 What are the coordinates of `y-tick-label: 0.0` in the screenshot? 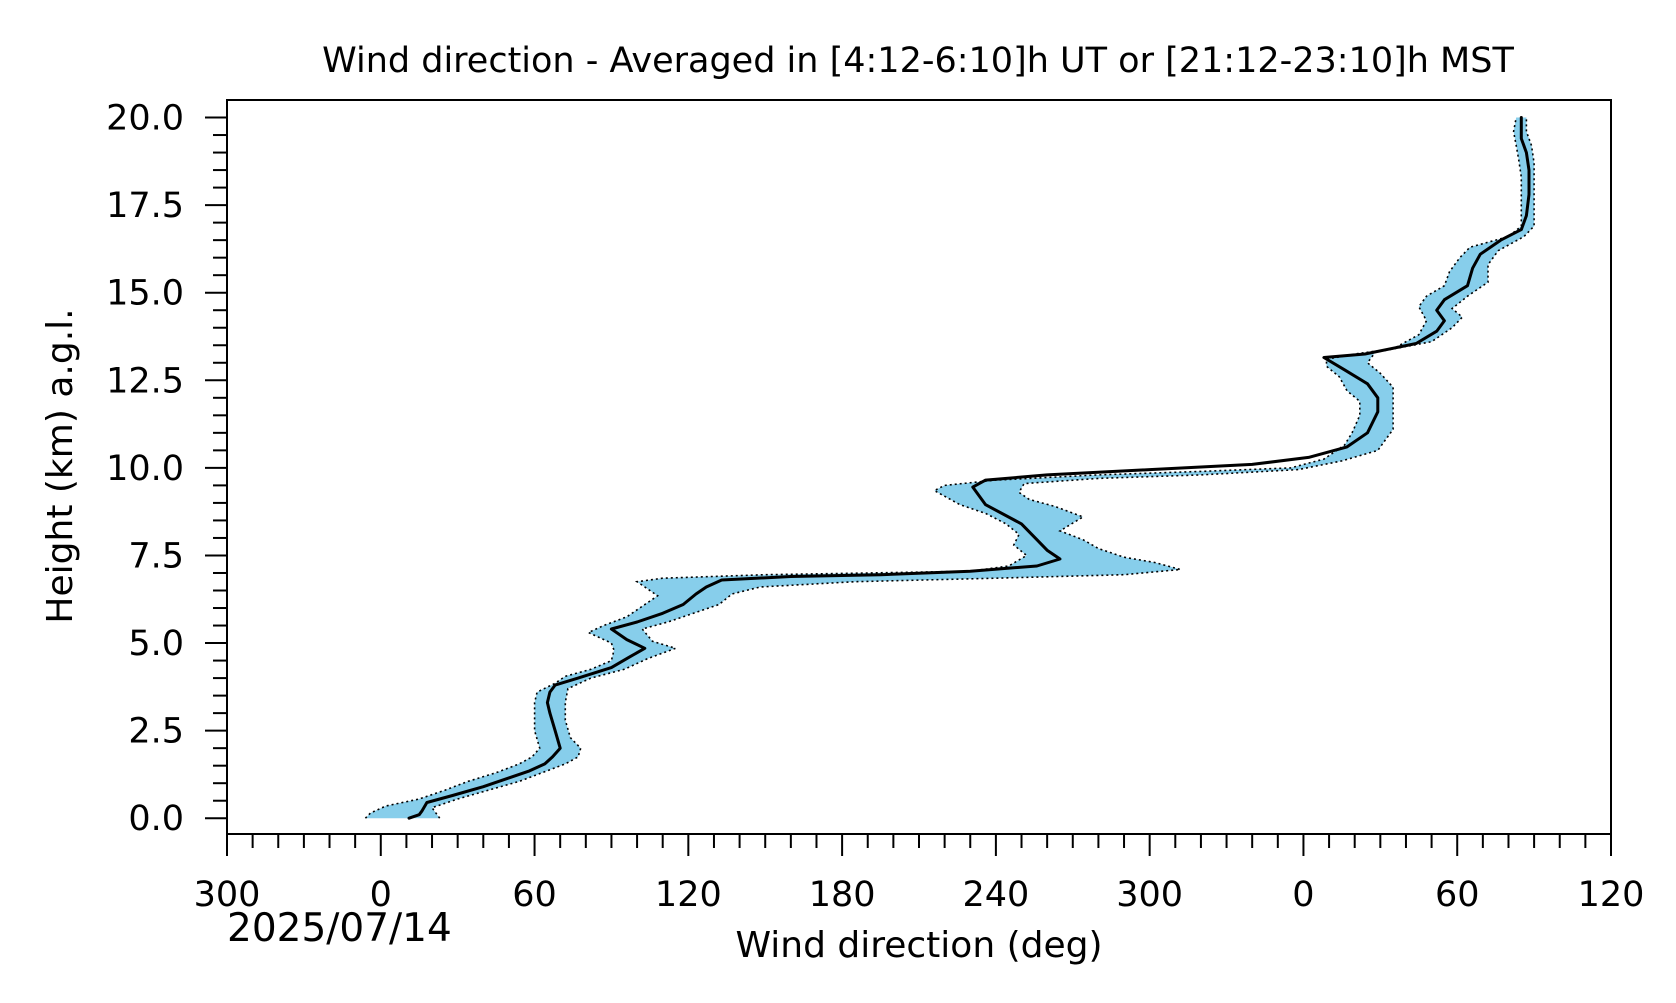 It's located at (156, 819).